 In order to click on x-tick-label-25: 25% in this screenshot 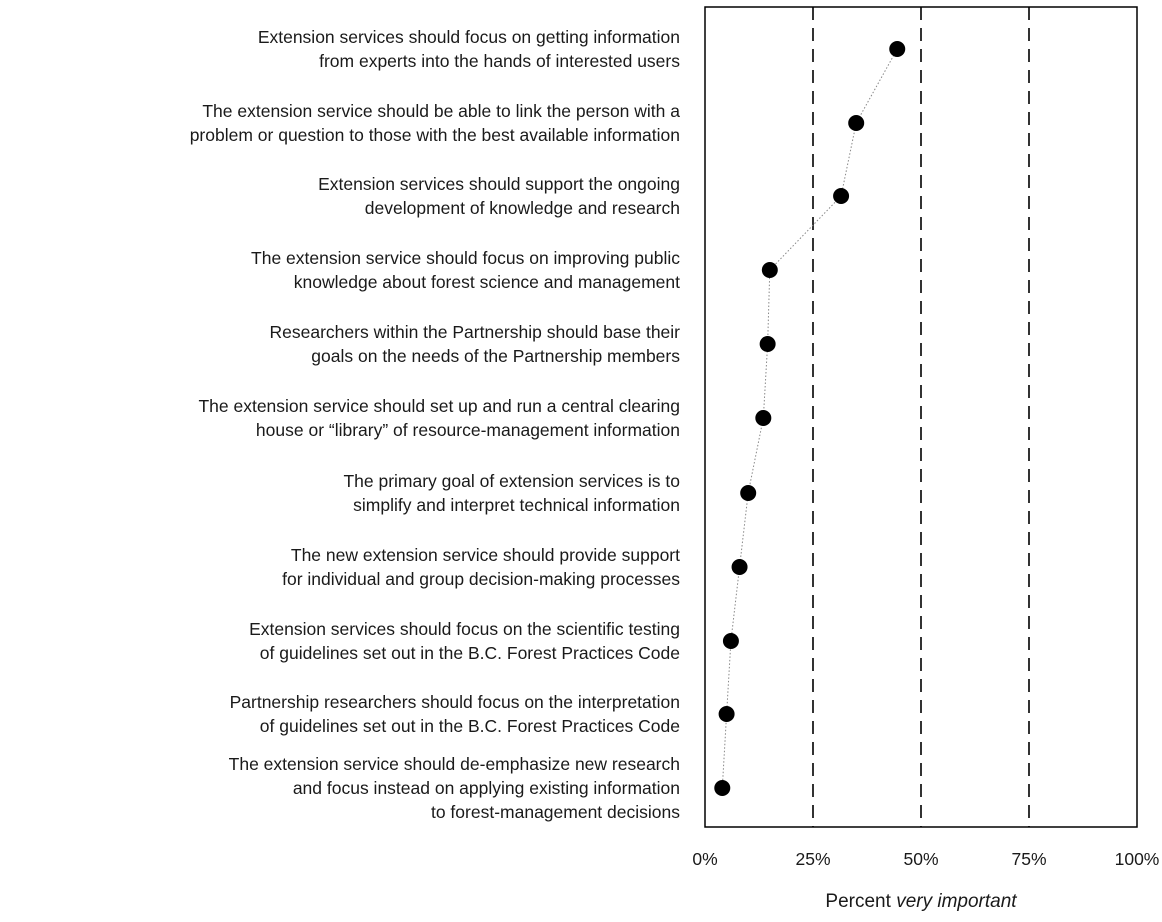, I will do `click(812, 859)`.